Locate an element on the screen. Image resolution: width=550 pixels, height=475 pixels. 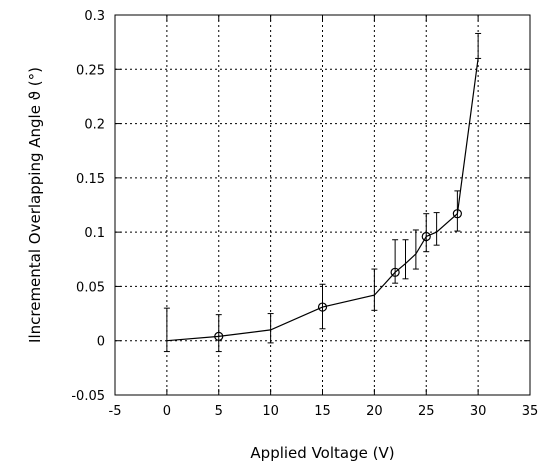
x-axis-title: Applied Voltage (V) is located at coordinates (322, 453).